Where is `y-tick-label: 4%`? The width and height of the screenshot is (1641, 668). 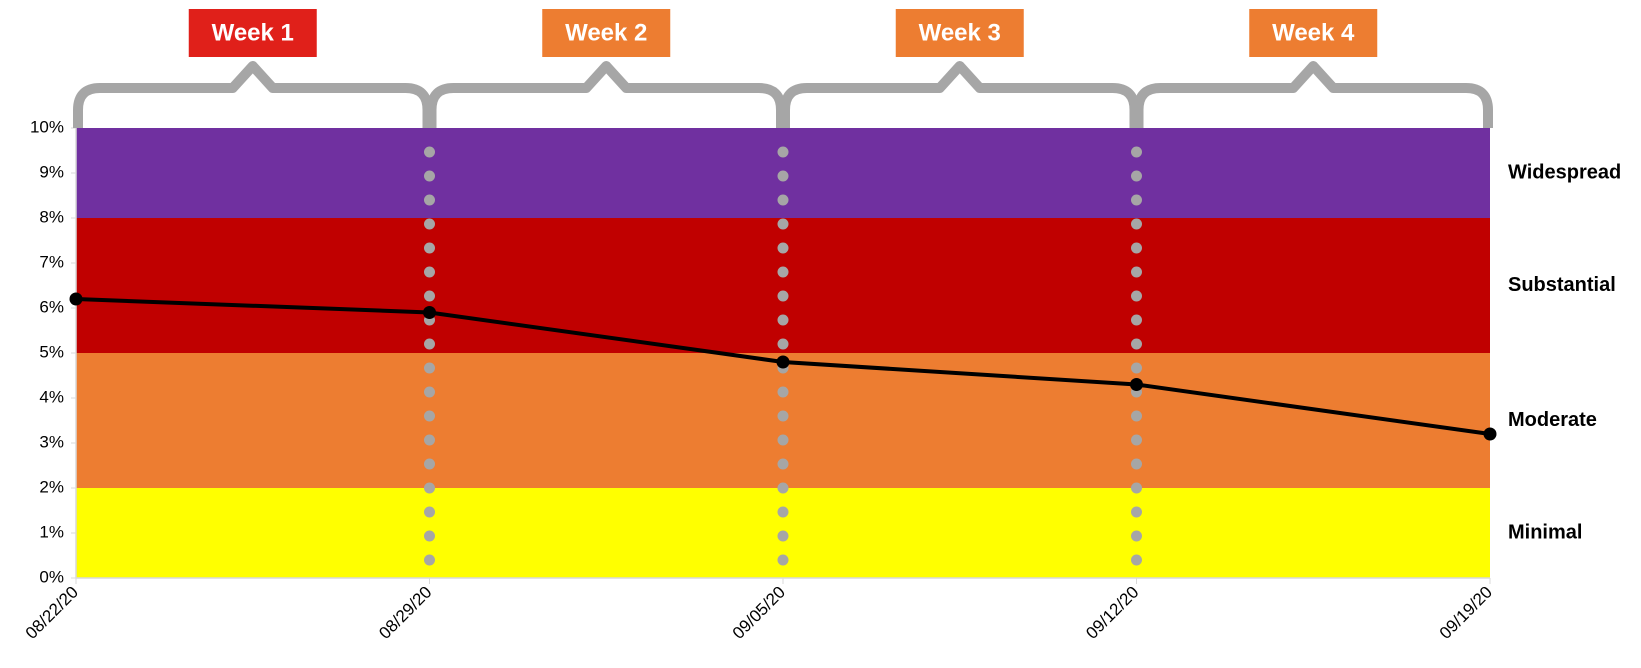 y-tick-label: 4% is located at coordinates (51, 396).